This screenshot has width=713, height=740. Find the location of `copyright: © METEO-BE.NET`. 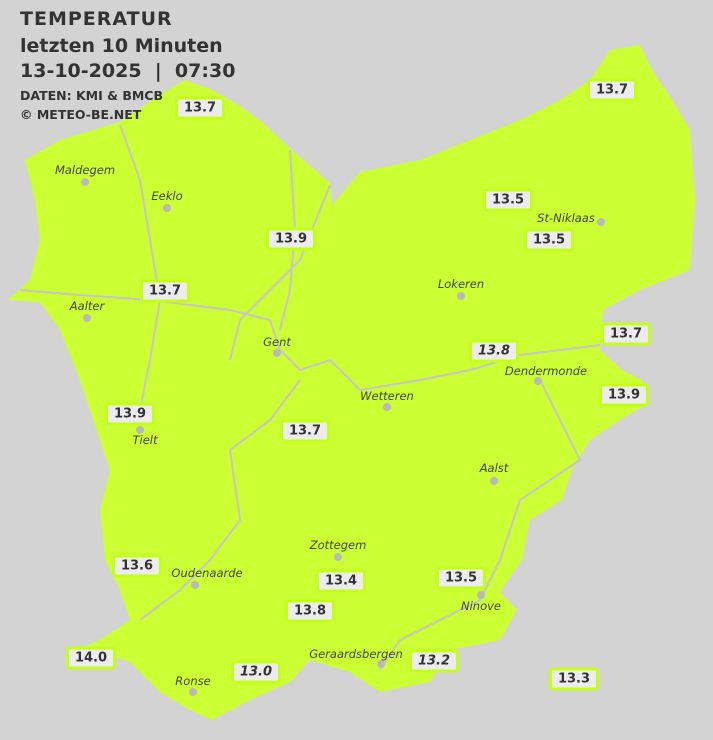

copyright: © METEO-BE.NET is located at coordinates (81, 114).